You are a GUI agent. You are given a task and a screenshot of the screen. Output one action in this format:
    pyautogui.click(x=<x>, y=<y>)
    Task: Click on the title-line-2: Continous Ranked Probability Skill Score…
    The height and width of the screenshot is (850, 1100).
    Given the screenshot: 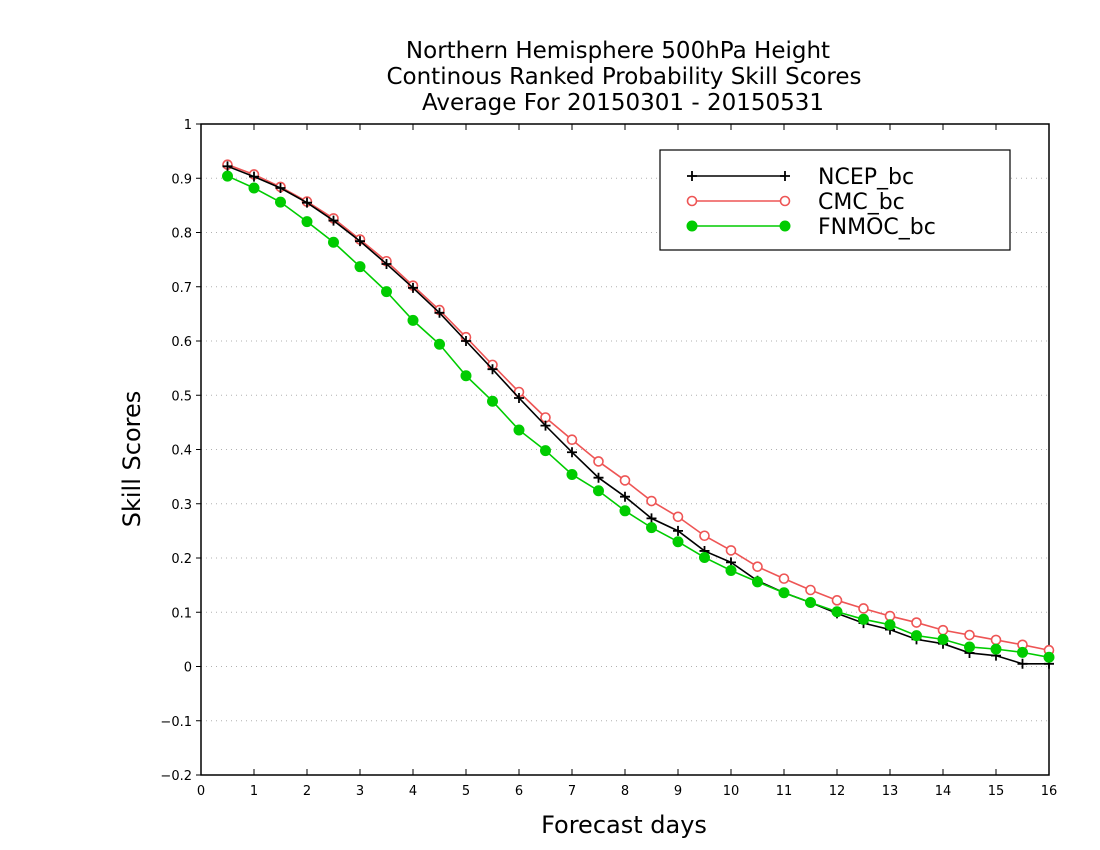 What is the action you would take?
    pyautogui.click(x=623, y=77)
    